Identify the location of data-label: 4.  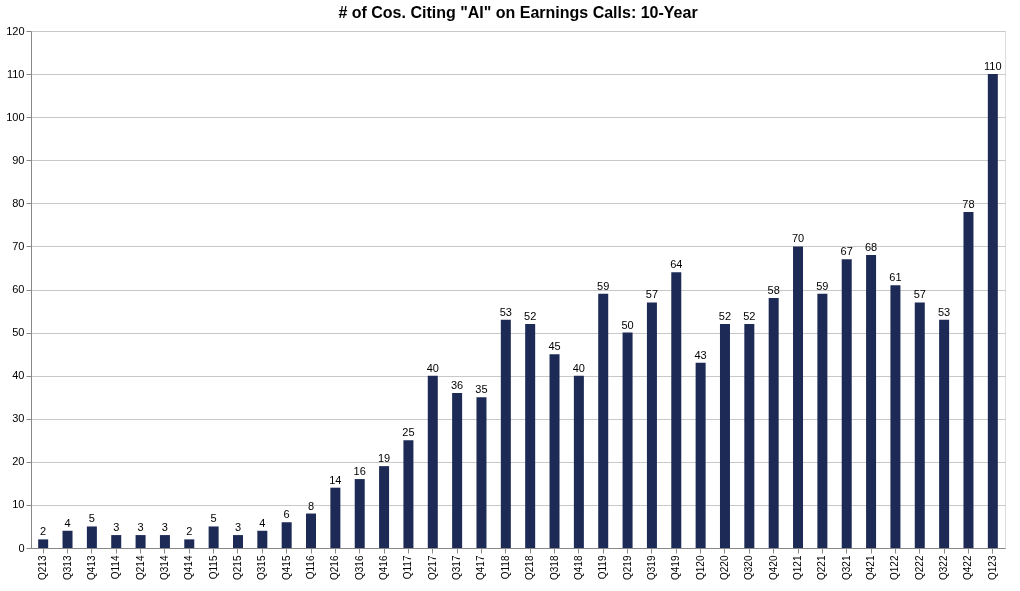
(67, 522).